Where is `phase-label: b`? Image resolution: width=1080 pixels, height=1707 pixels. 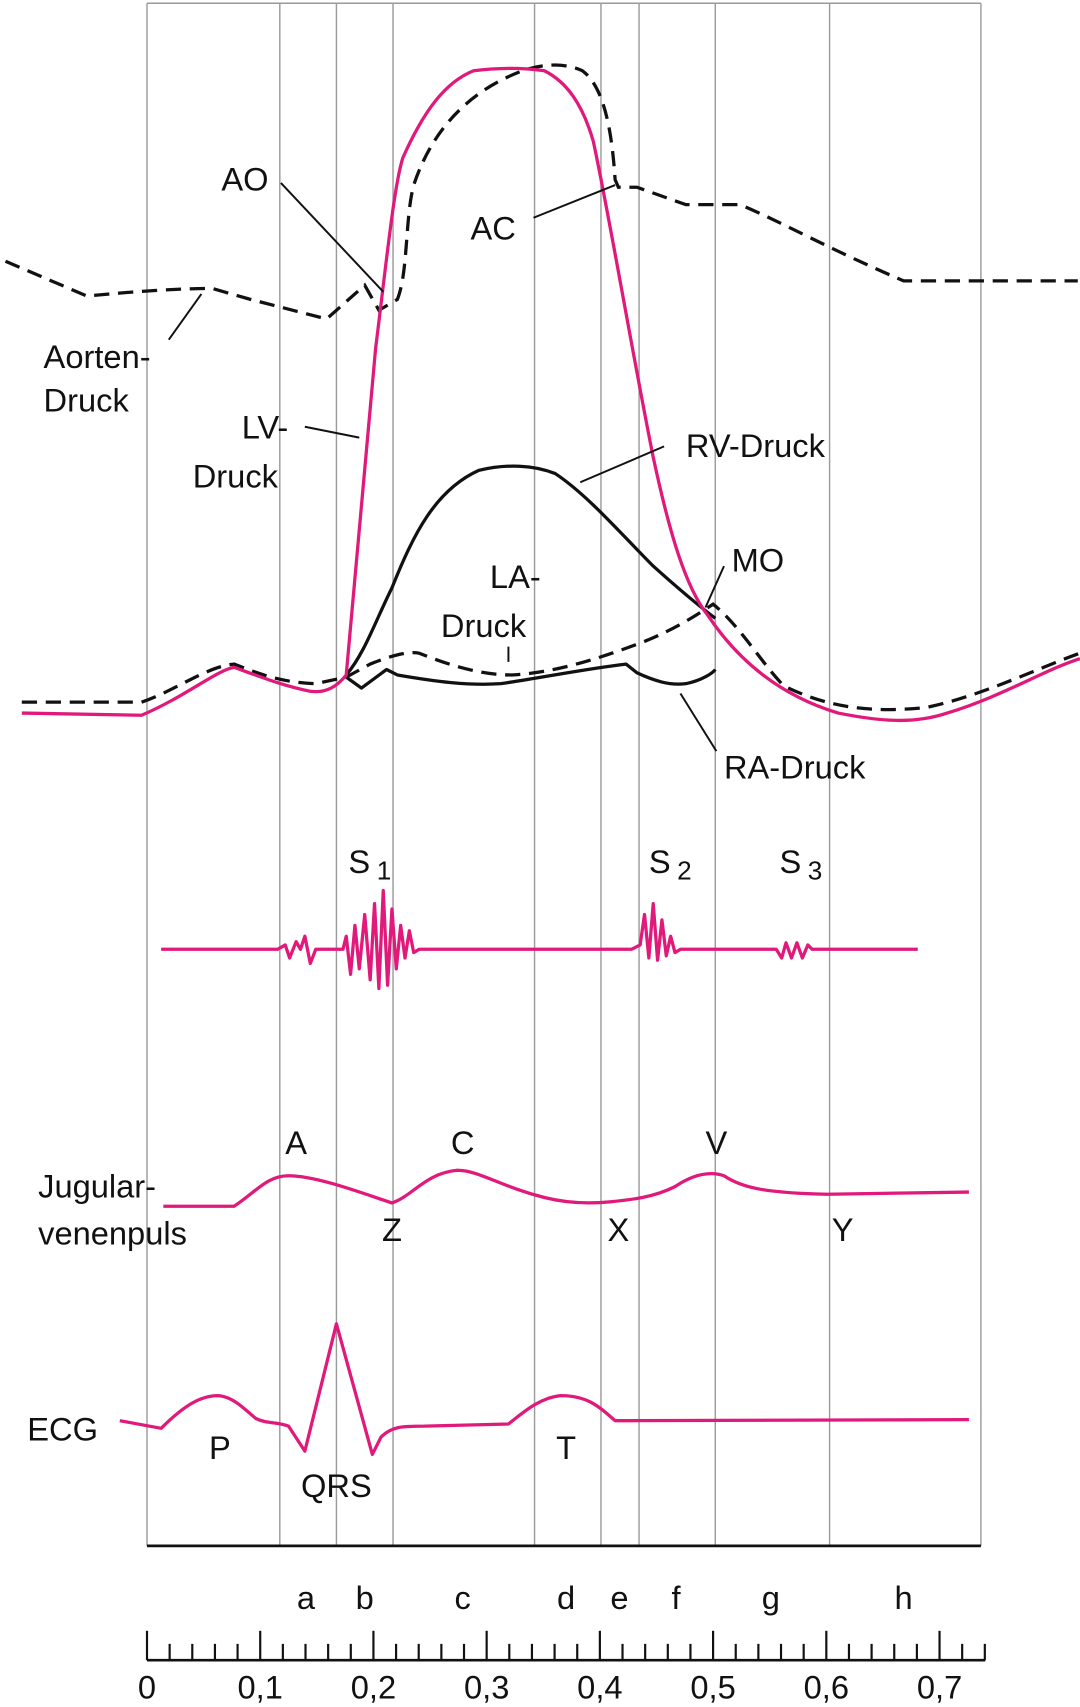
phase-label: b is located at coordinates (365, 1597).